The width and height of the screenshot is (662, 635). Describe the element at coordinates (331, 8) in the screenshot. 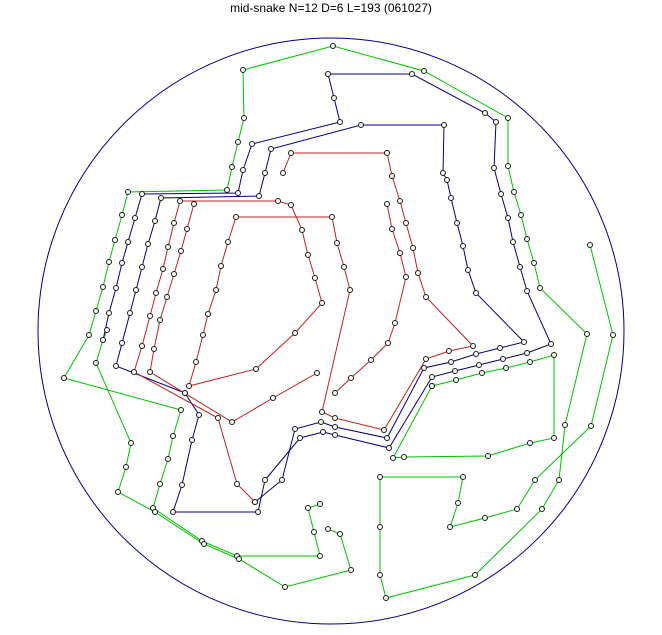

I see `plot-title: mid-snake N=12 D=6 L=193 (061027)` at that location.